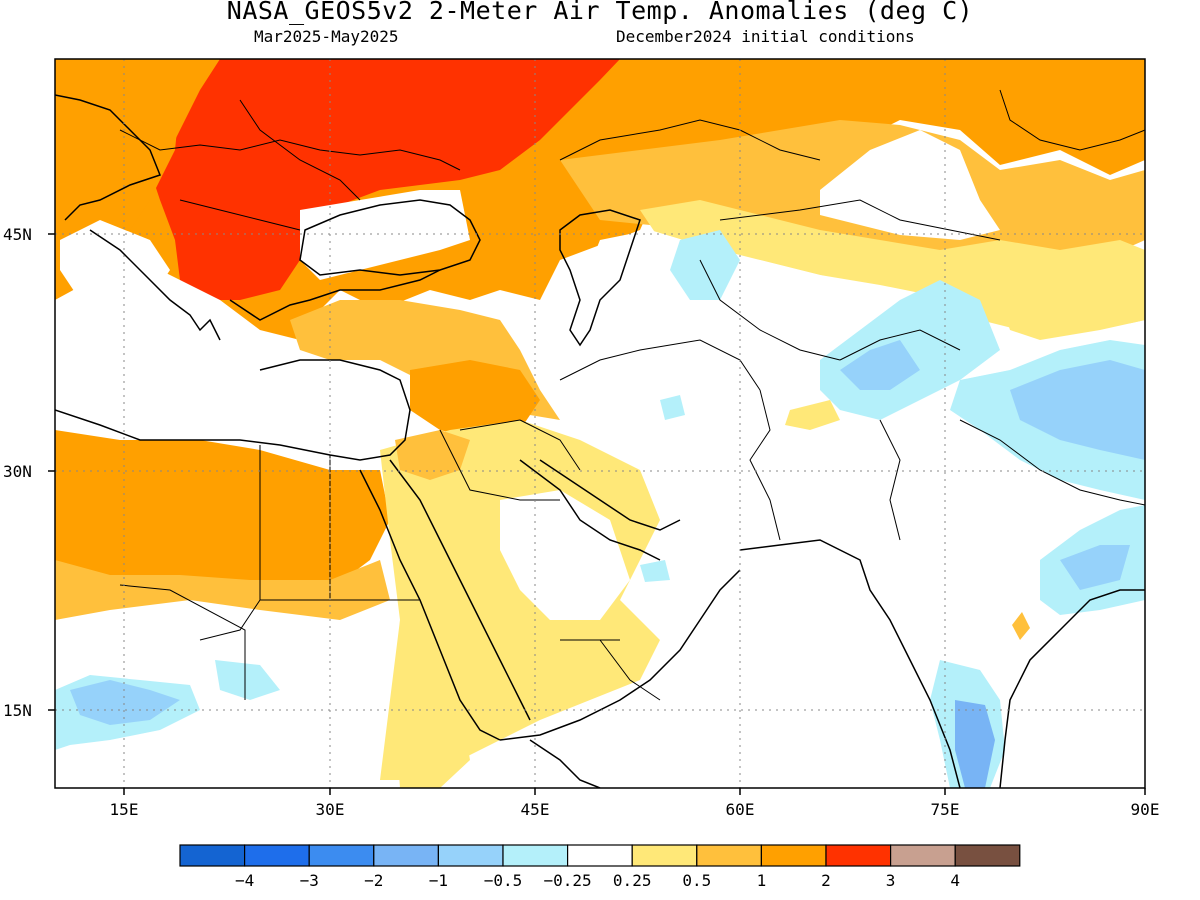 This screenshot has width=1200, height=900. What do you see at coordinates (975, 744) in the screenshot?
I see `south-india-cooler` at bounding box center [975, 744].